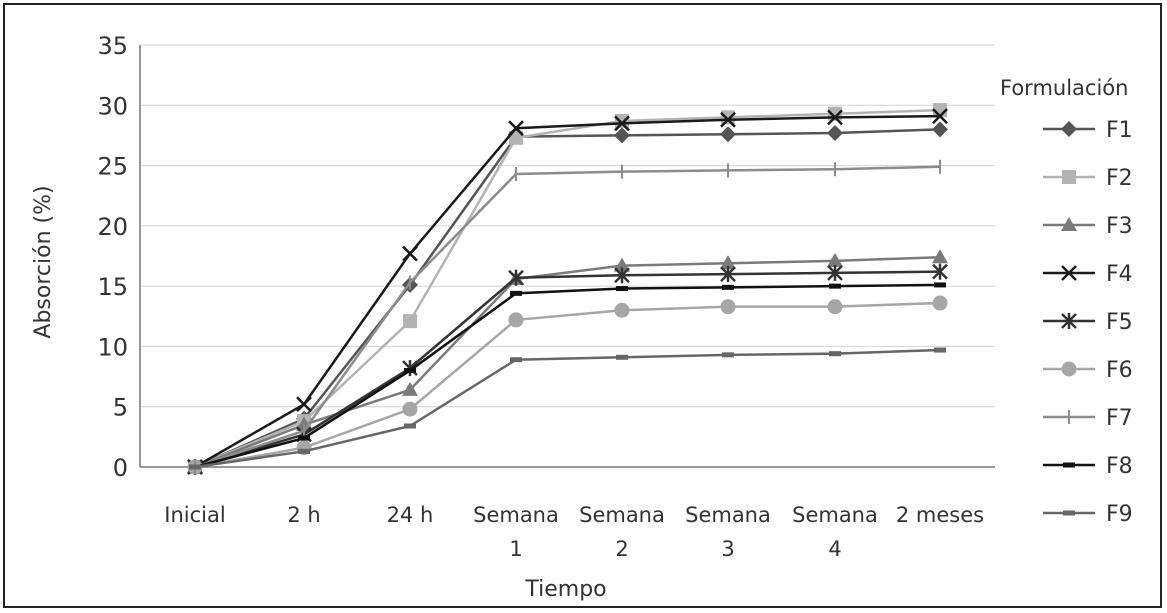 Image resolution: width=1167 pixels, height=613 pixels. Describe the element at coordinates (43, 261) in the screenshot. I see `y-axis-label: Absorción (%)` at that location.